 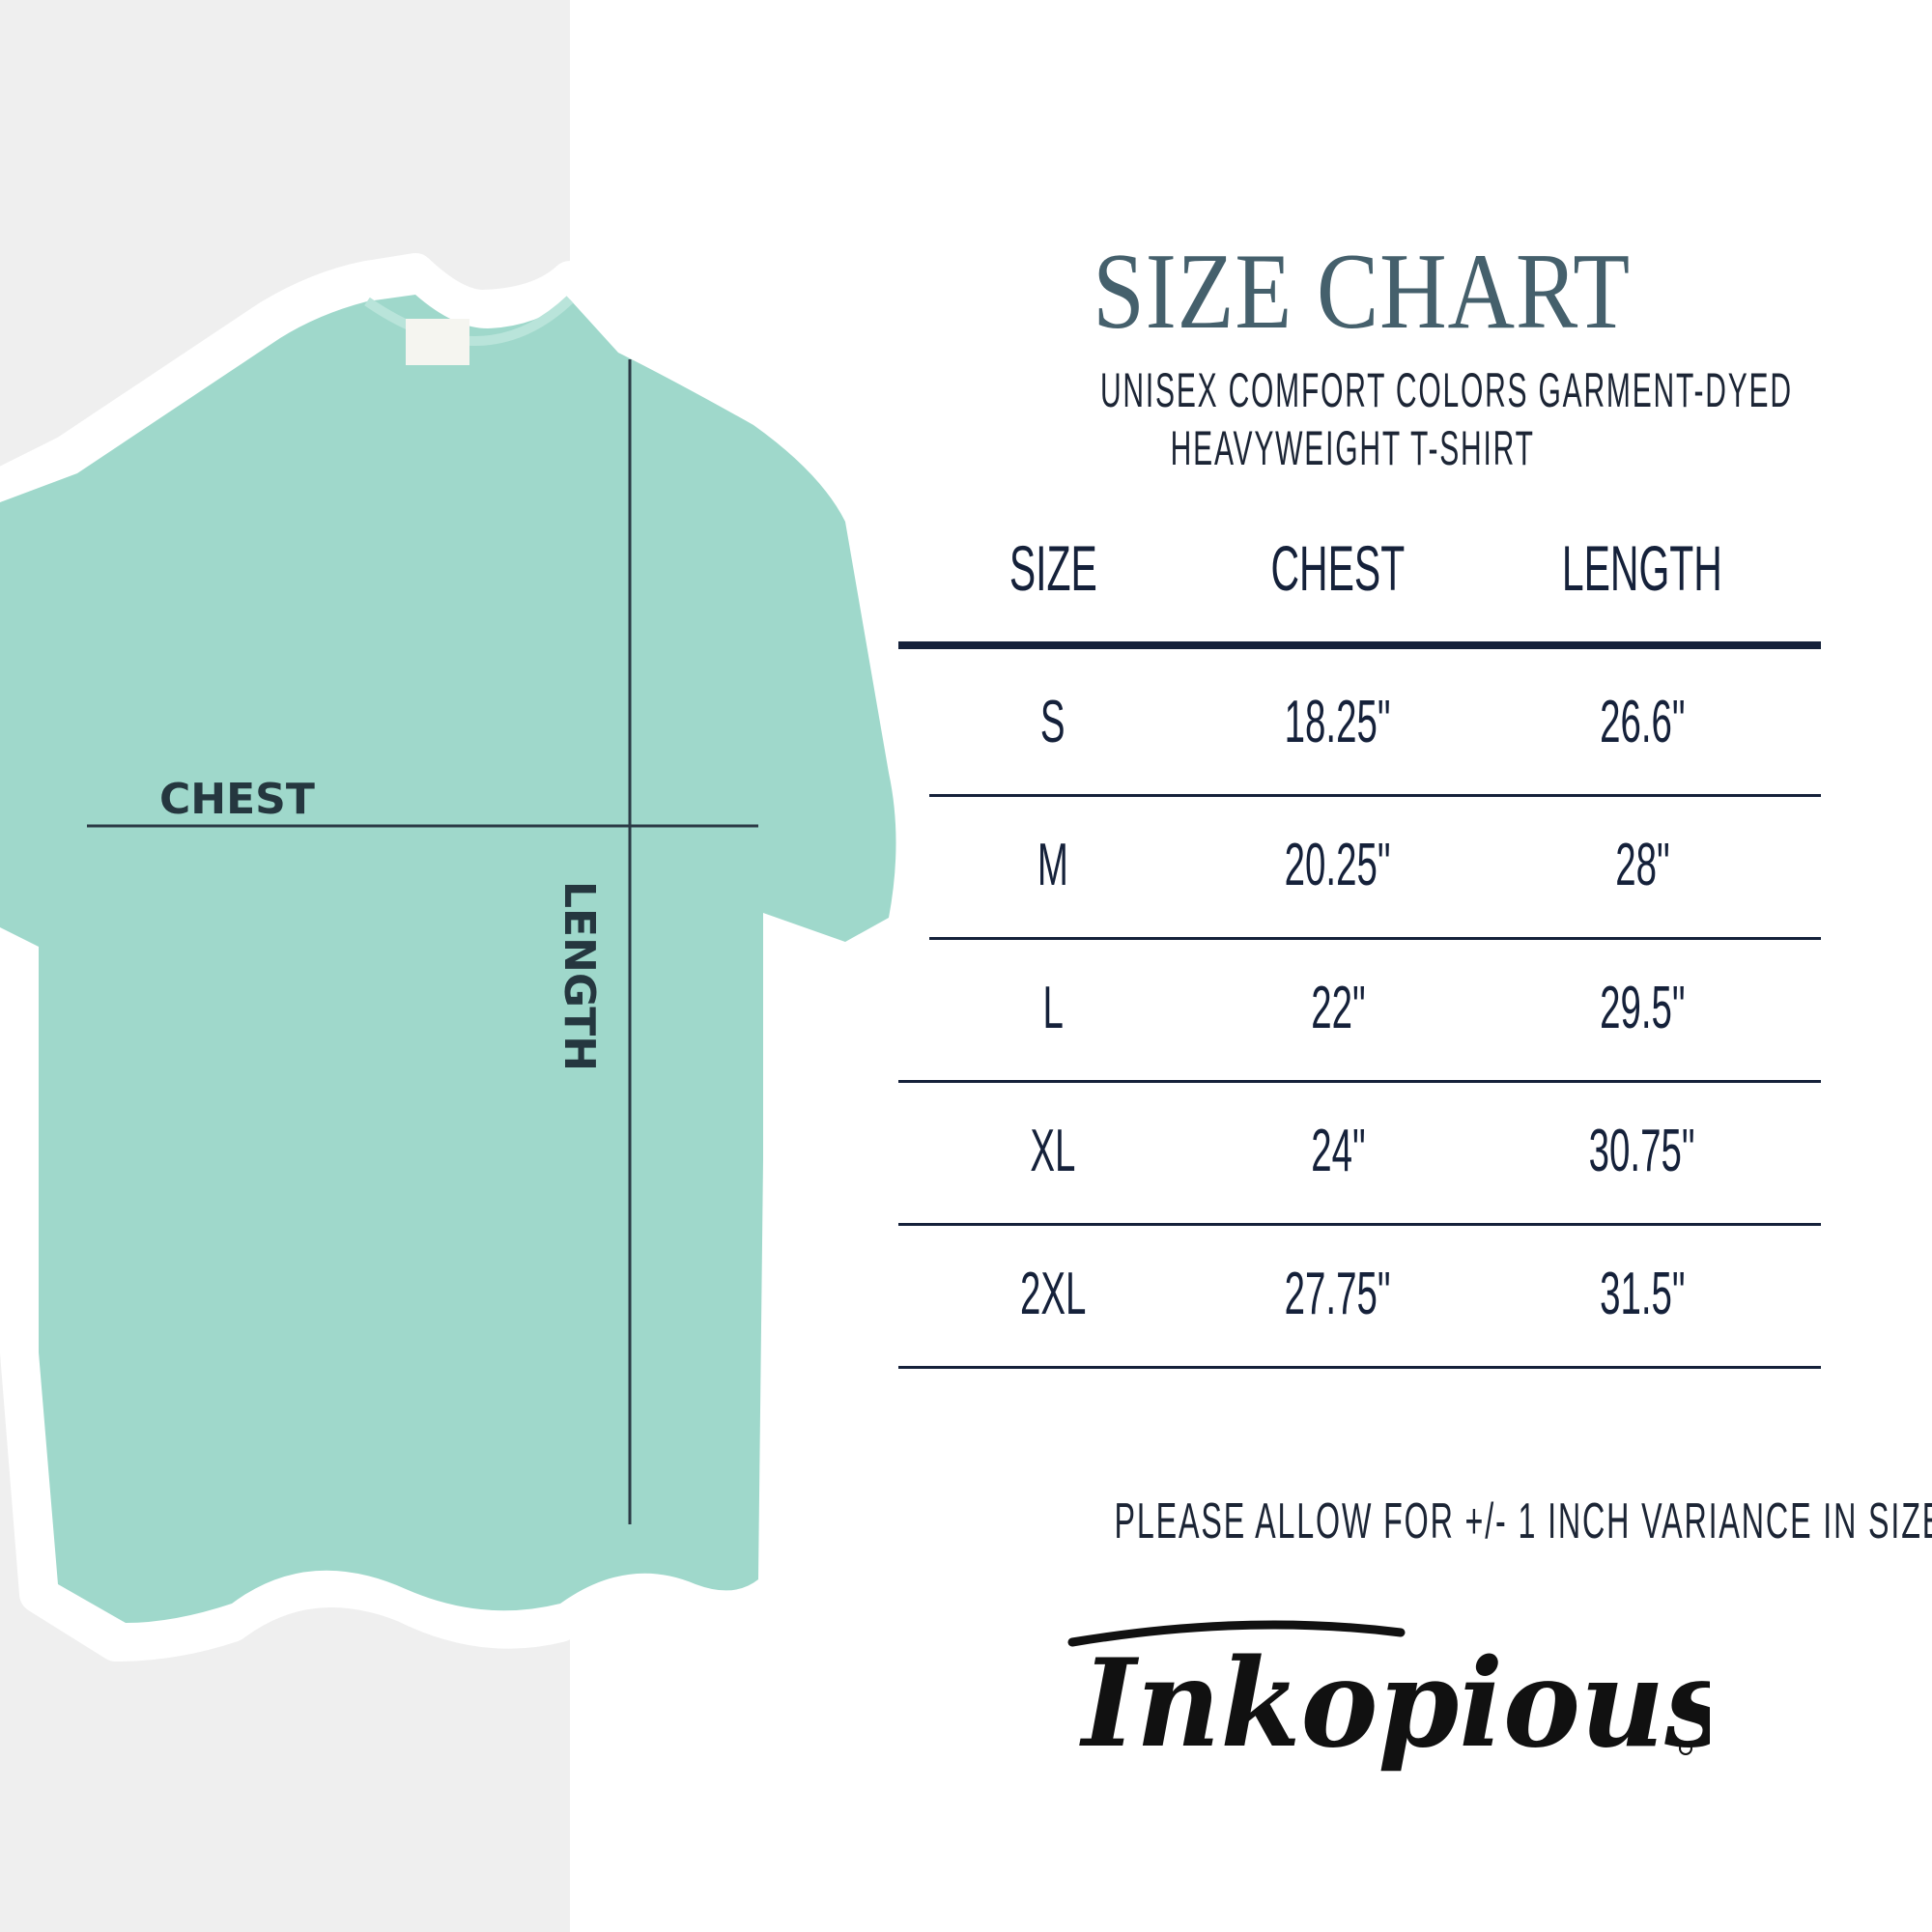 What do you see at coordinates (1053, 1151) in the screenshot?
I see `cell-size: XL` at bounding box center [1053, 1151].